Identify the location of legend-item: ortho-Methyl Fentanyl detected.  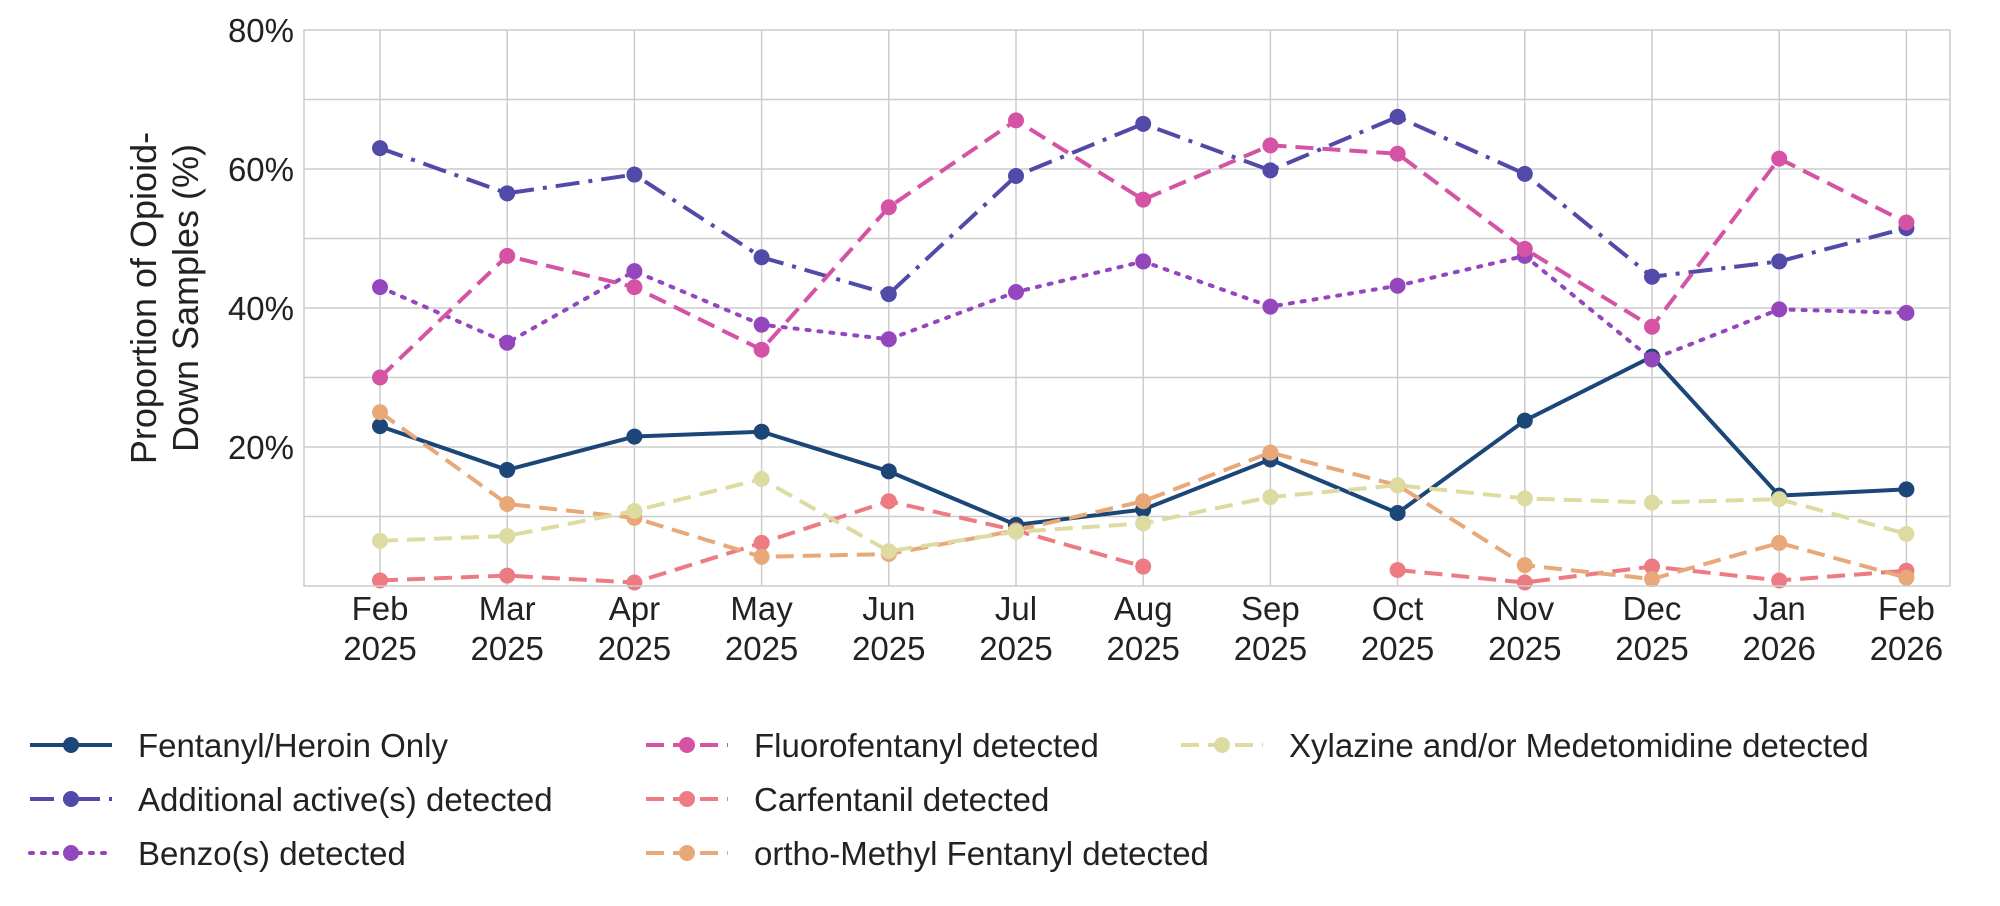
(927, 853).